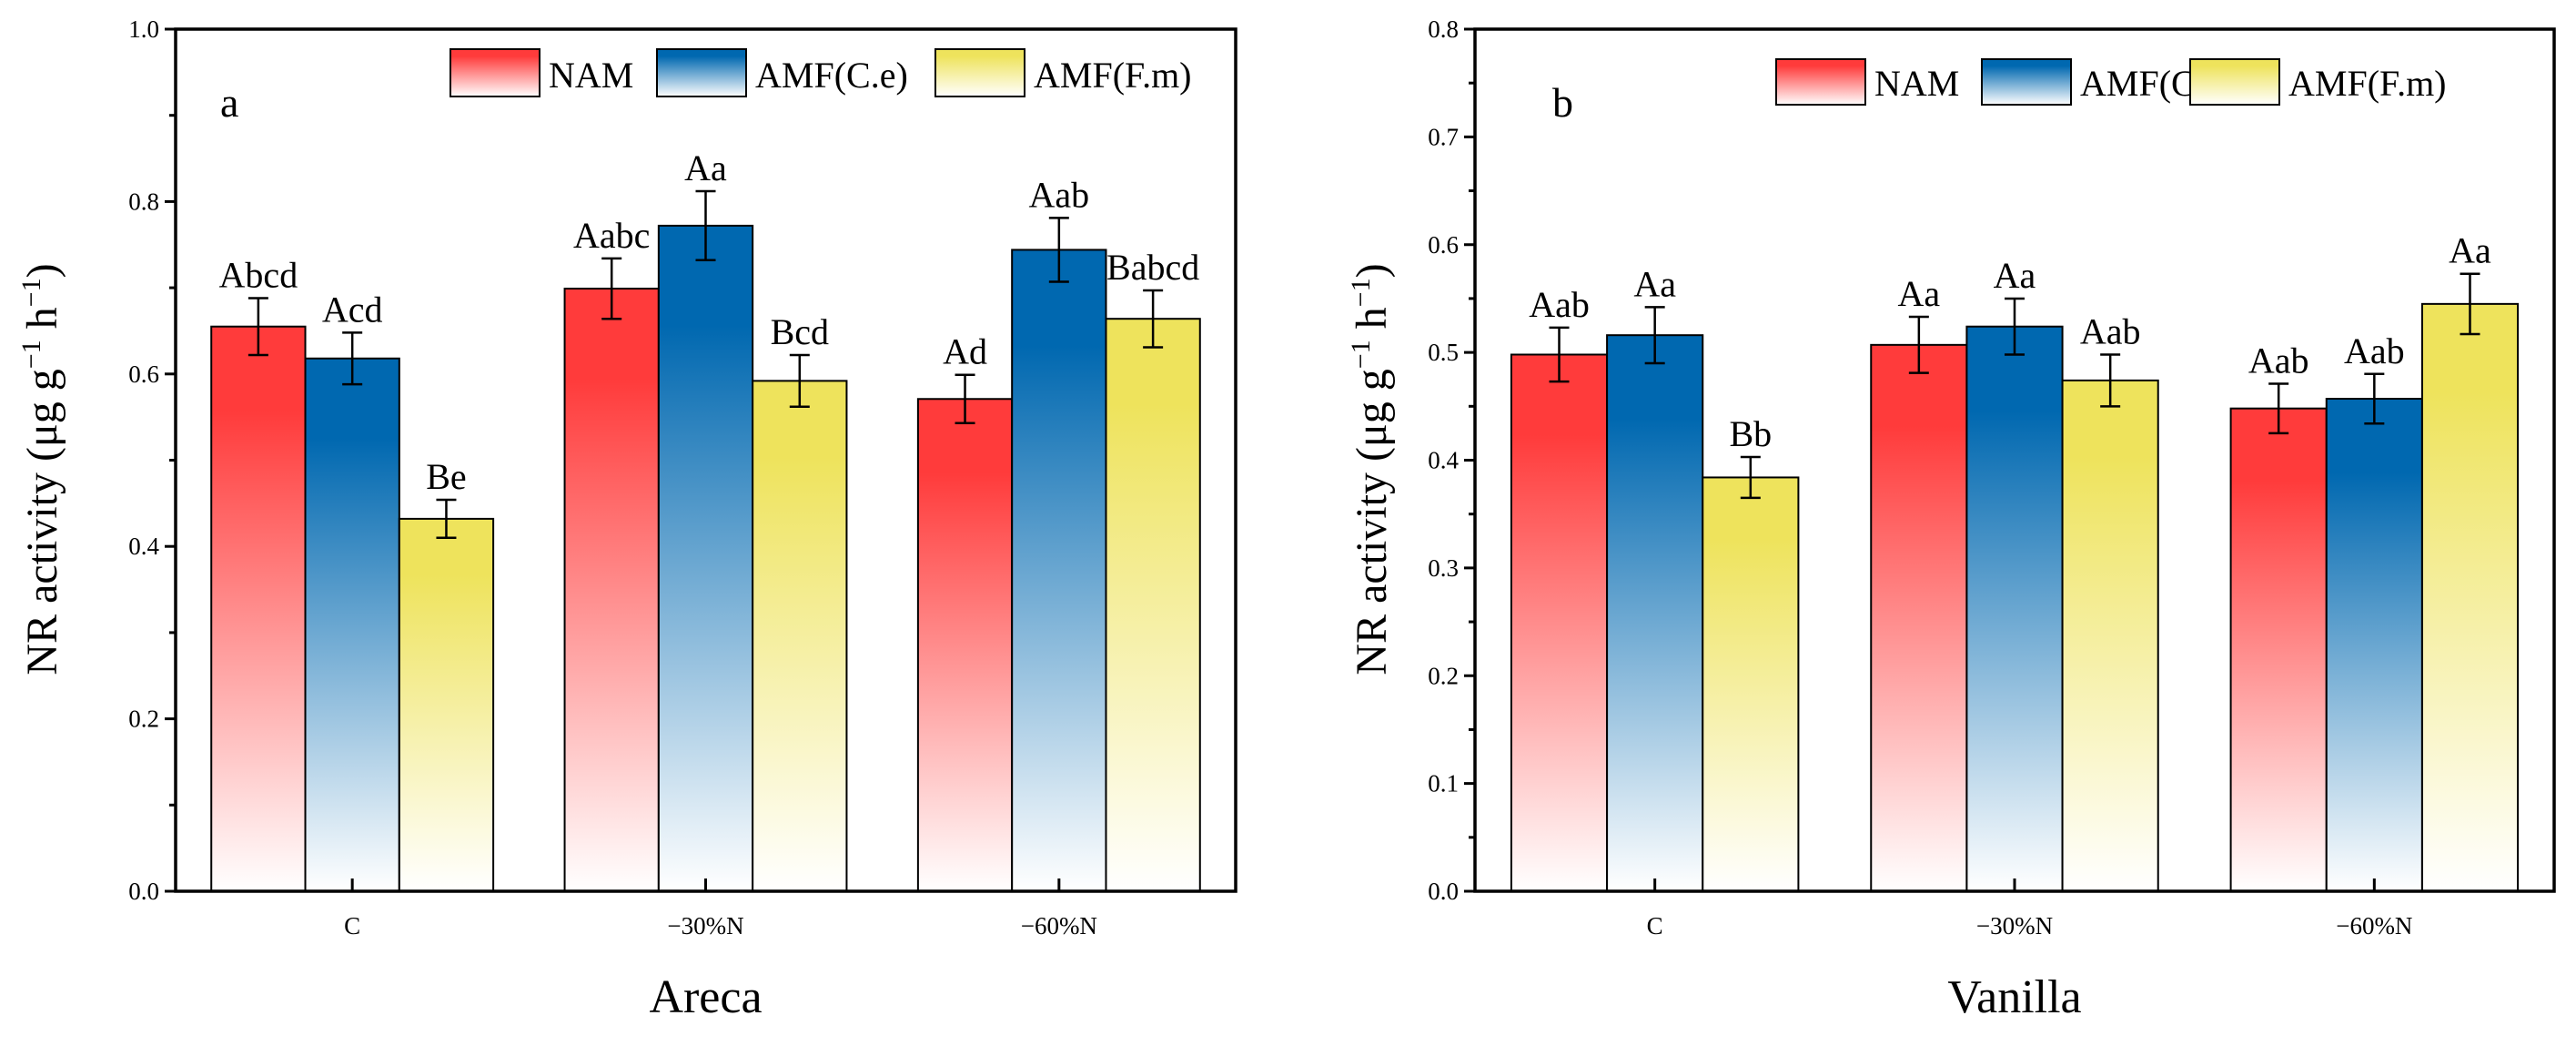 This screenshot has width=2576, height=1046. Describe the element at coordinates (352, 309) in the screenshot. I see `significance-label: Acd` at that location.